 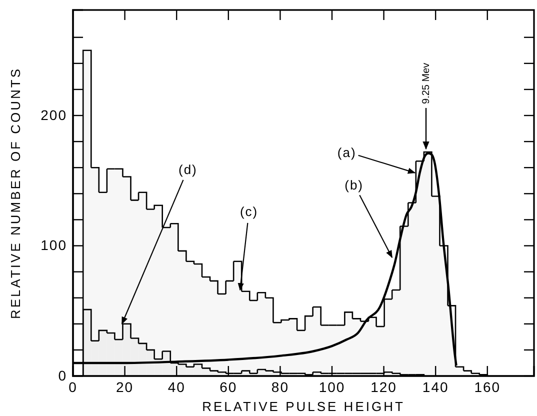 What do you see at coordinates (53, 245) in the screenshot?
I see `y-tick-label: 100` at bounding box center [53, 245].